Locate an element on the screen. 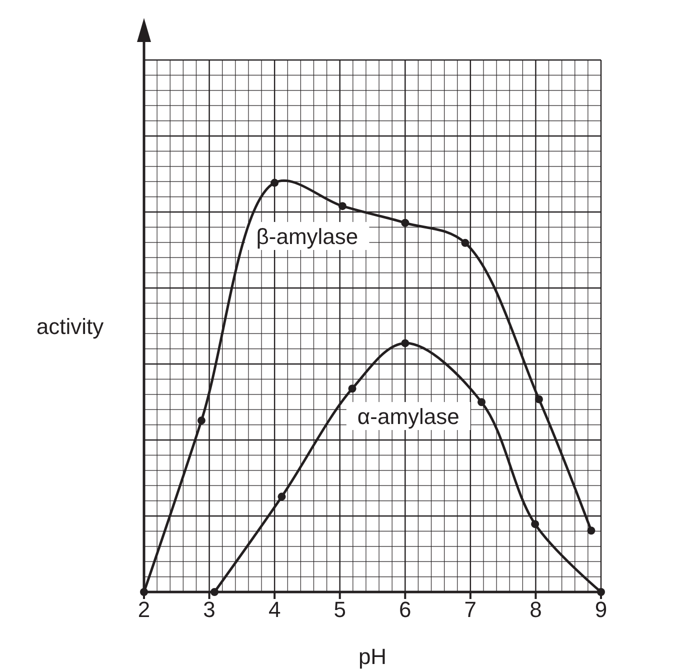  series-label: β-amylase is located at coordinates (307, 236).